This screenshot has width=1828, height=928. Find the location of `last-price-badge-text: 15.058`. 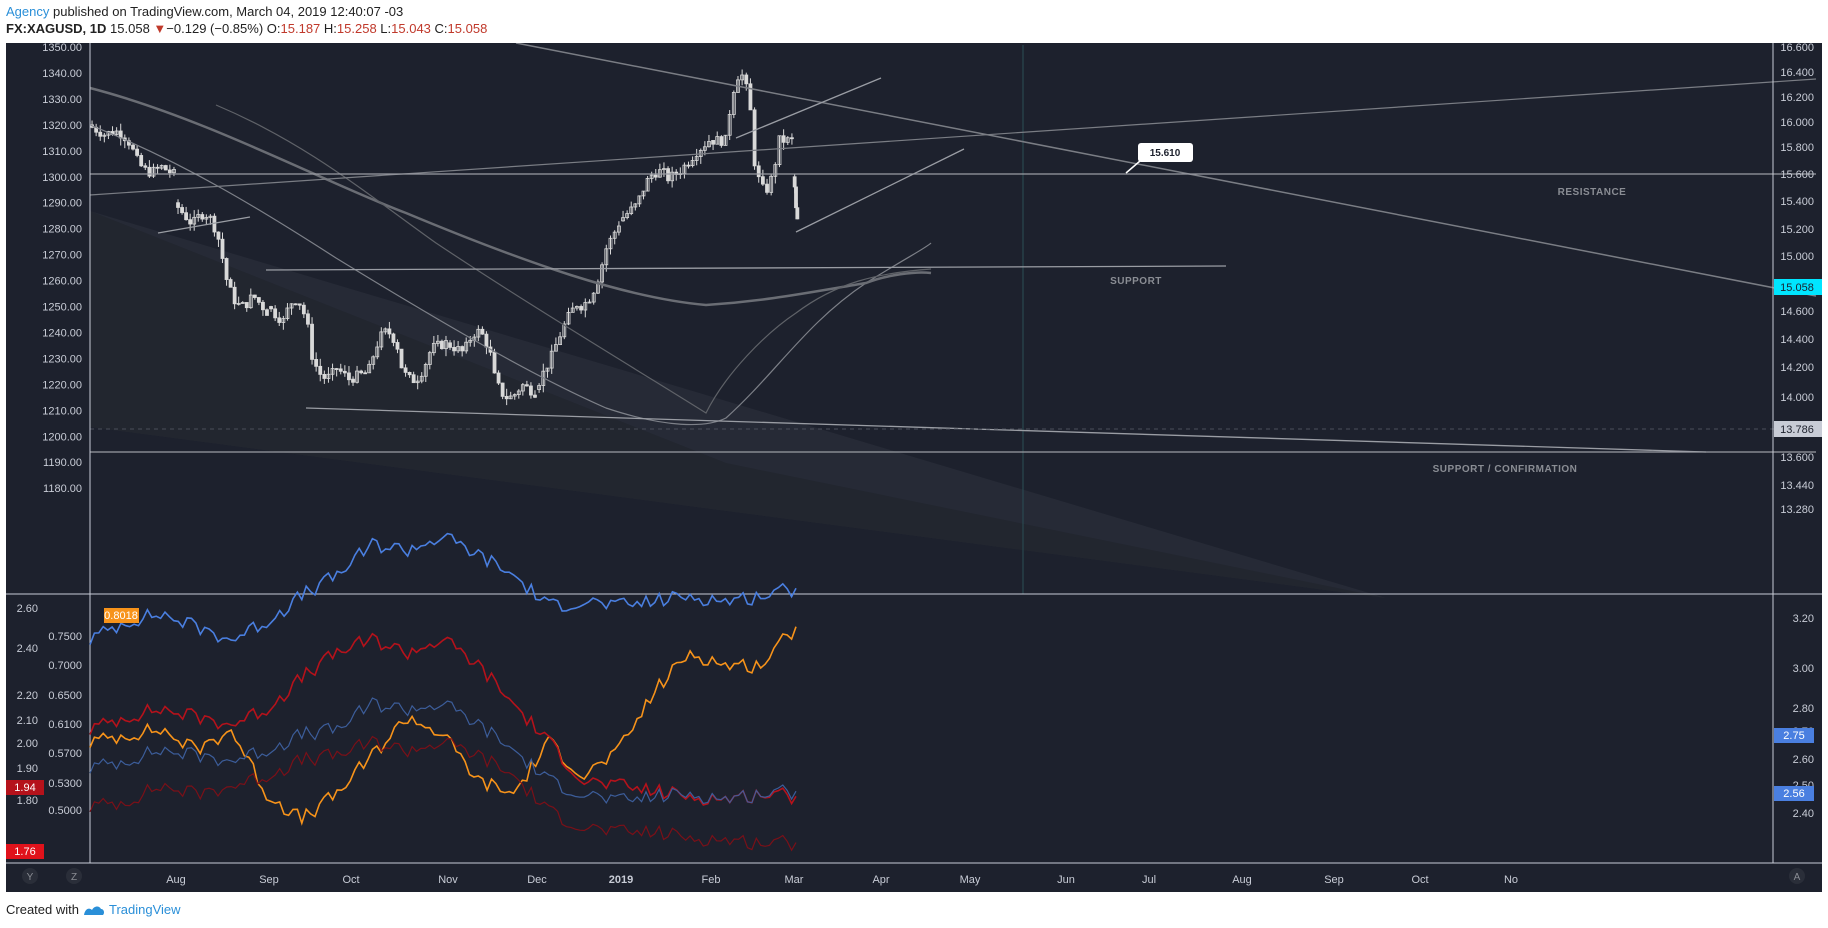

last-price-badge-text: 15.058 is located at coordinates (1797, 288).